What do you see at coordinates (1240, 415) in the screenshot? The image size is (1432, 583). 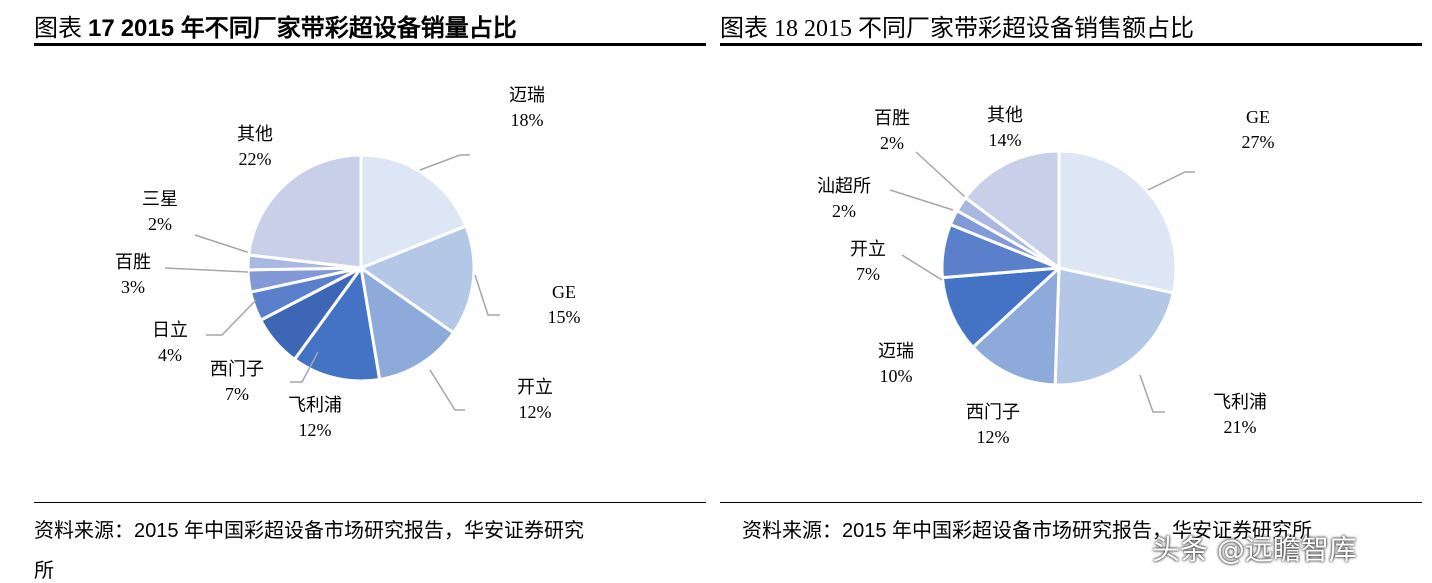 I see `slice-label: 飞利浦 21%` at bounding box center [1240, 415].